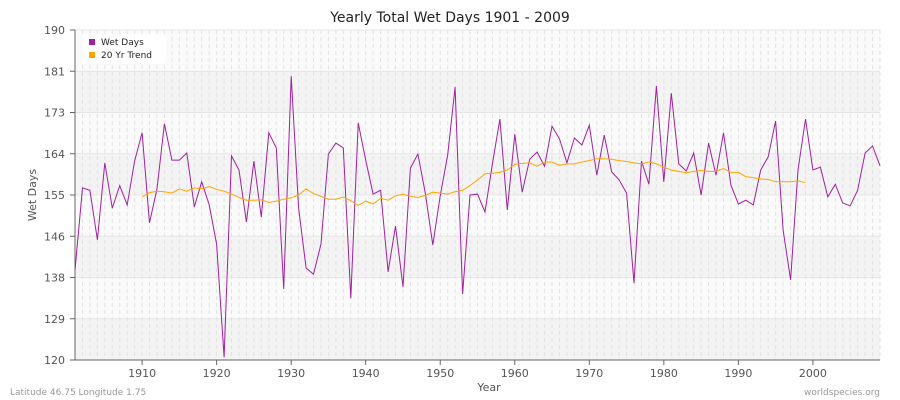 This screenshot has height=400, width=900. What do you see at coordinates (92, 42) in the screenshot?
I see `legend-swatch-wet-days` at bounding box center [92, 42].